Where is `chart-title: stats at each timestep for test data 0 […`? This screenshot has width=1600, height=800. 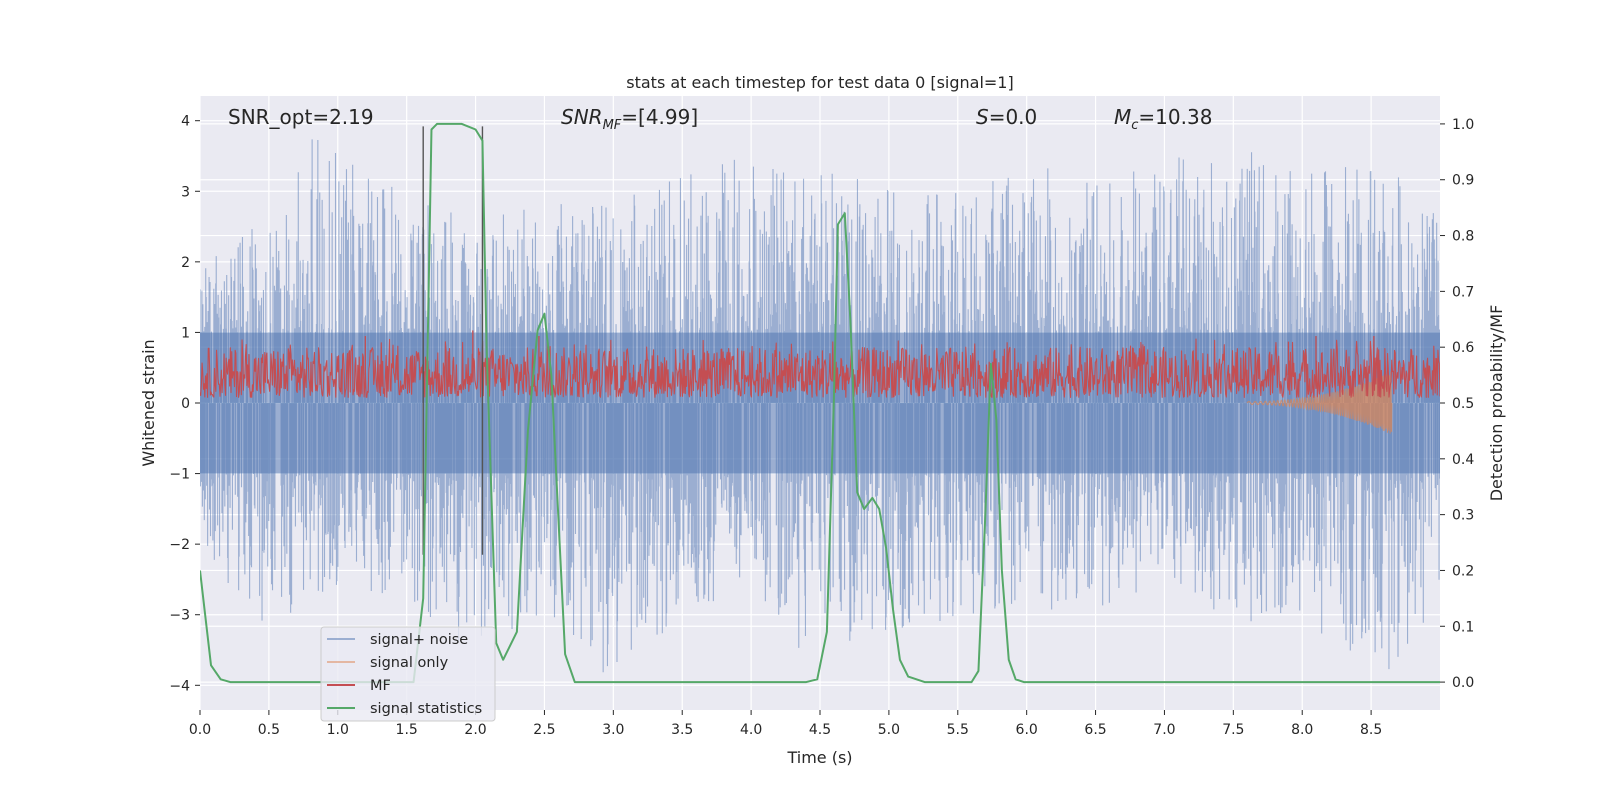 chart-title: stats at each timestep for test data 0 [… is located at coordinates (819, 82).